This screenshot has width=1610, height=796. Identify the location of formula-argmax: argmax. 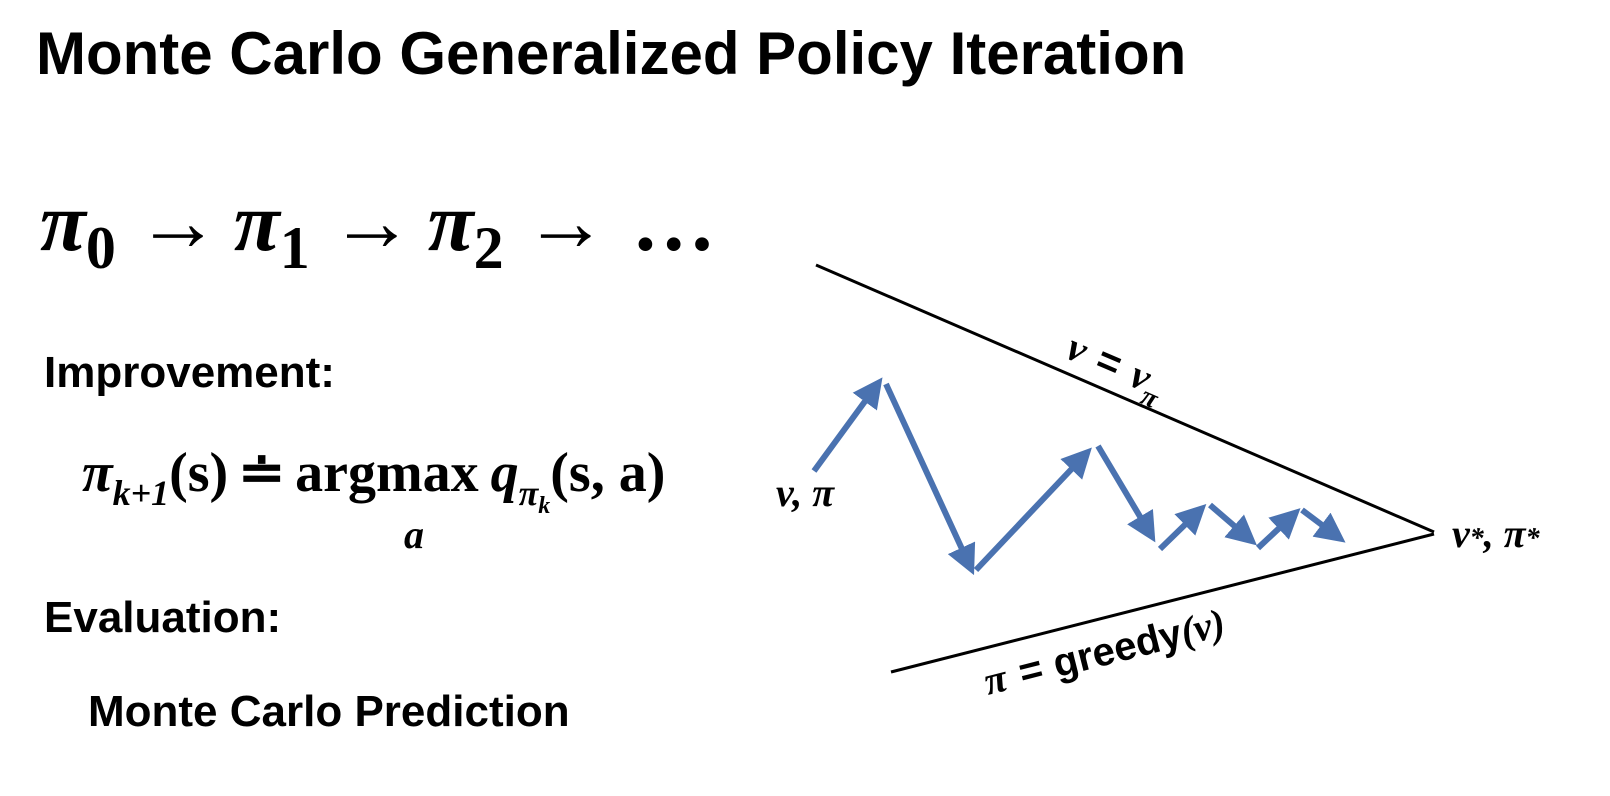
(387, 473).